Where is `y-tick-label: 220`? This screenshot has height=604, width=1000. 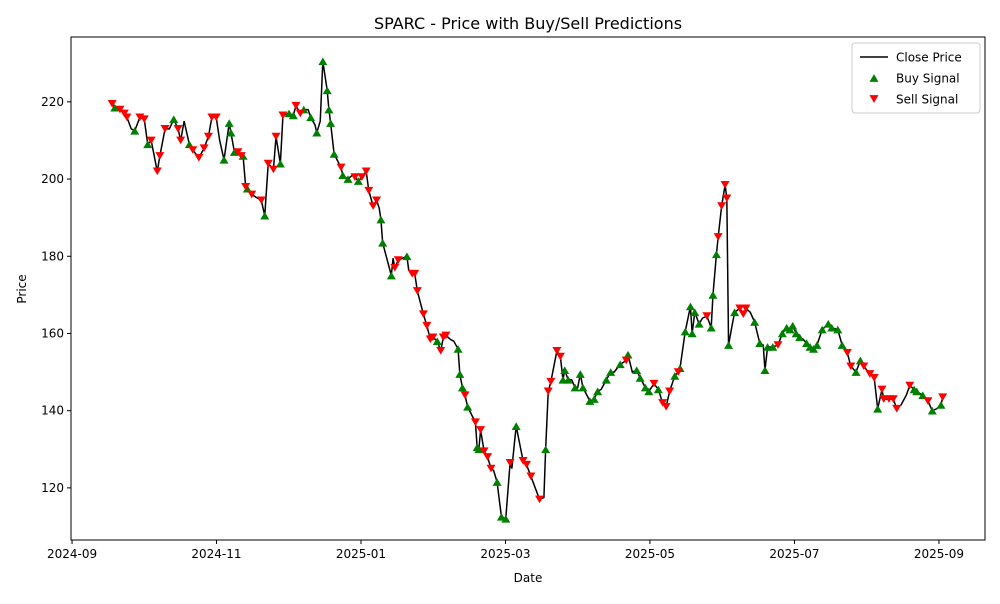
y-tick-label: 220 is located at coordinates (52, 102).